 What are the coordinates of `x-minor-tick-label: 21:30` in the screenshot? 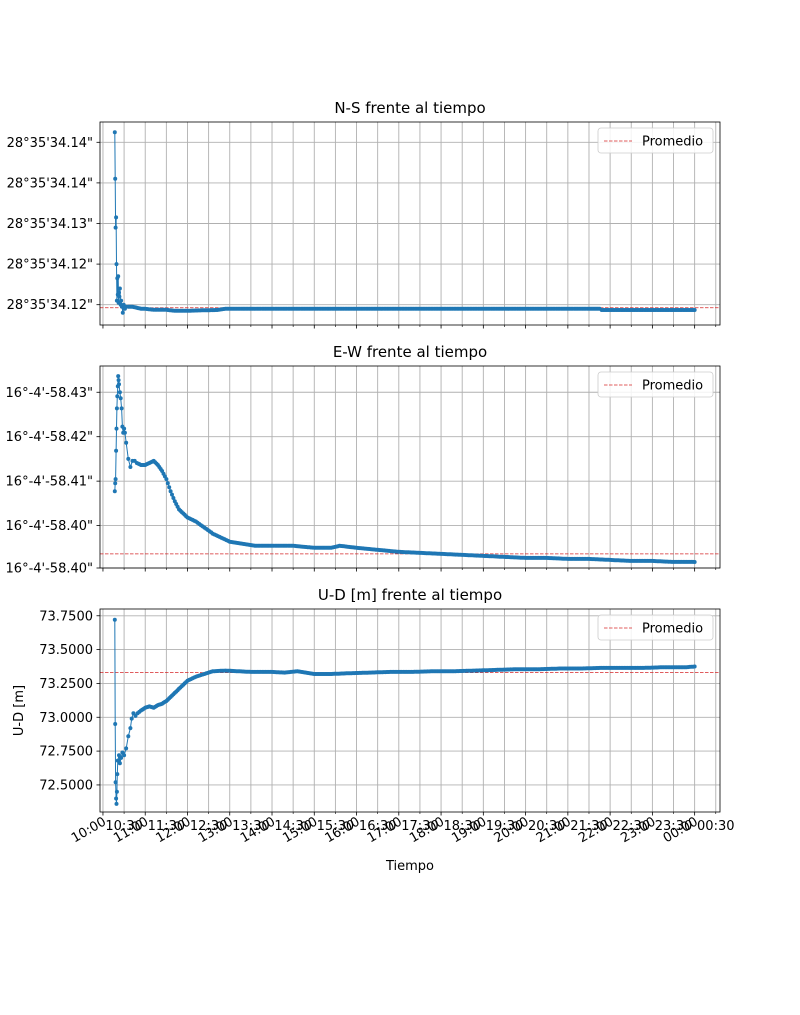 It's located at (588, 826).